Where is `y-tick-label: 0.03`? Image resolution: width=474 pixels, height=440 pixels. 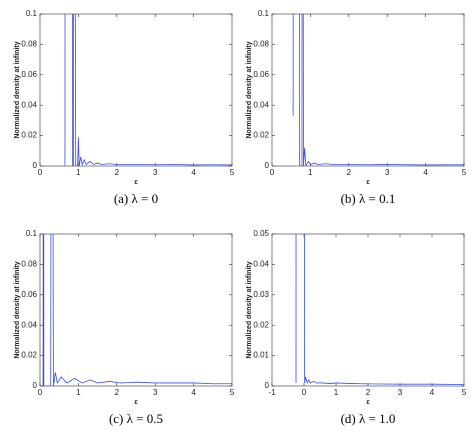 y-tick-label: 0.03 is located at coordinates (261, 294).